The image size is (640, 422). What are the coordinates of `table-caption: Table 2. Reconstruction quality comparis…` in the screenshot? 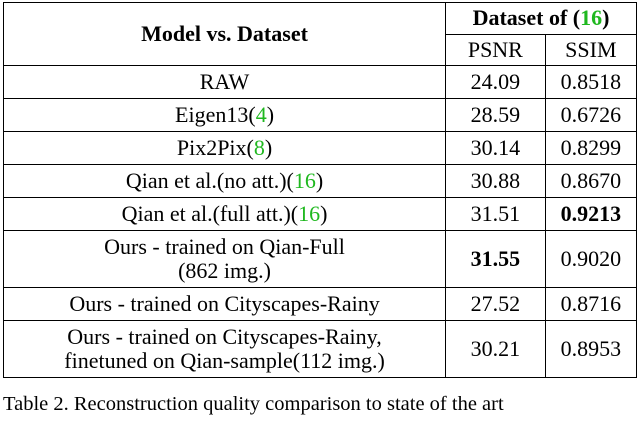 It's located at (253, 404).